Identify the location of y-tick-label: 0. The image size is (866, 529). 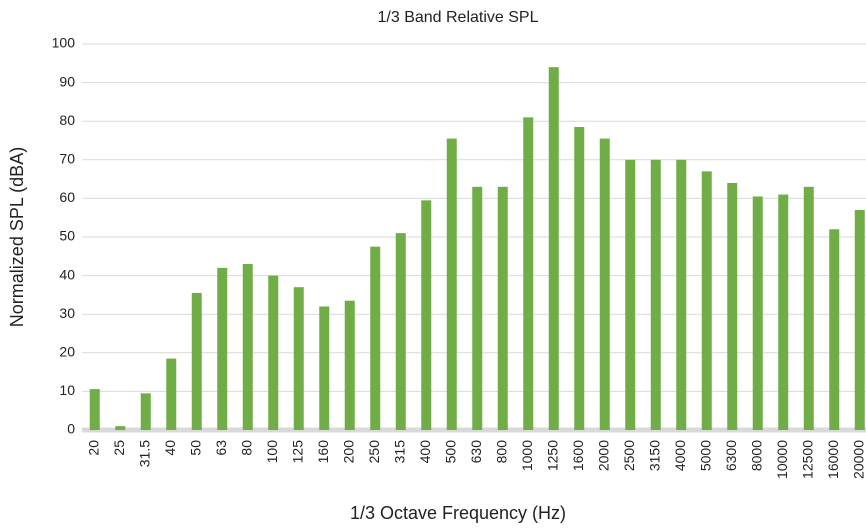
(71, 429).